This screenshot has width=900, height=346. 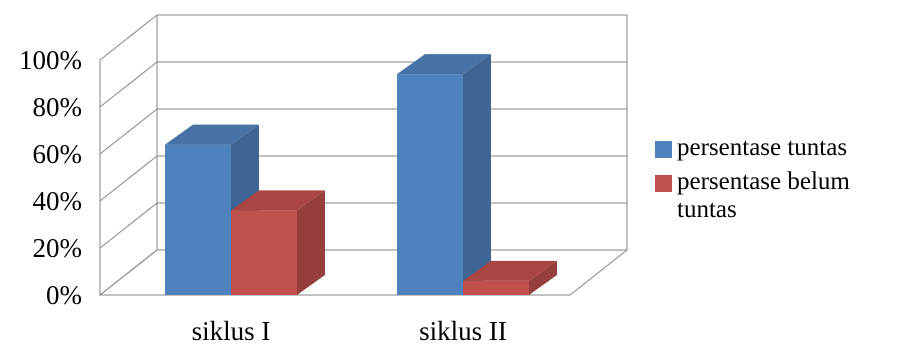 I want to click on x-tick-label: siklus I, so click(x=231, y=331).